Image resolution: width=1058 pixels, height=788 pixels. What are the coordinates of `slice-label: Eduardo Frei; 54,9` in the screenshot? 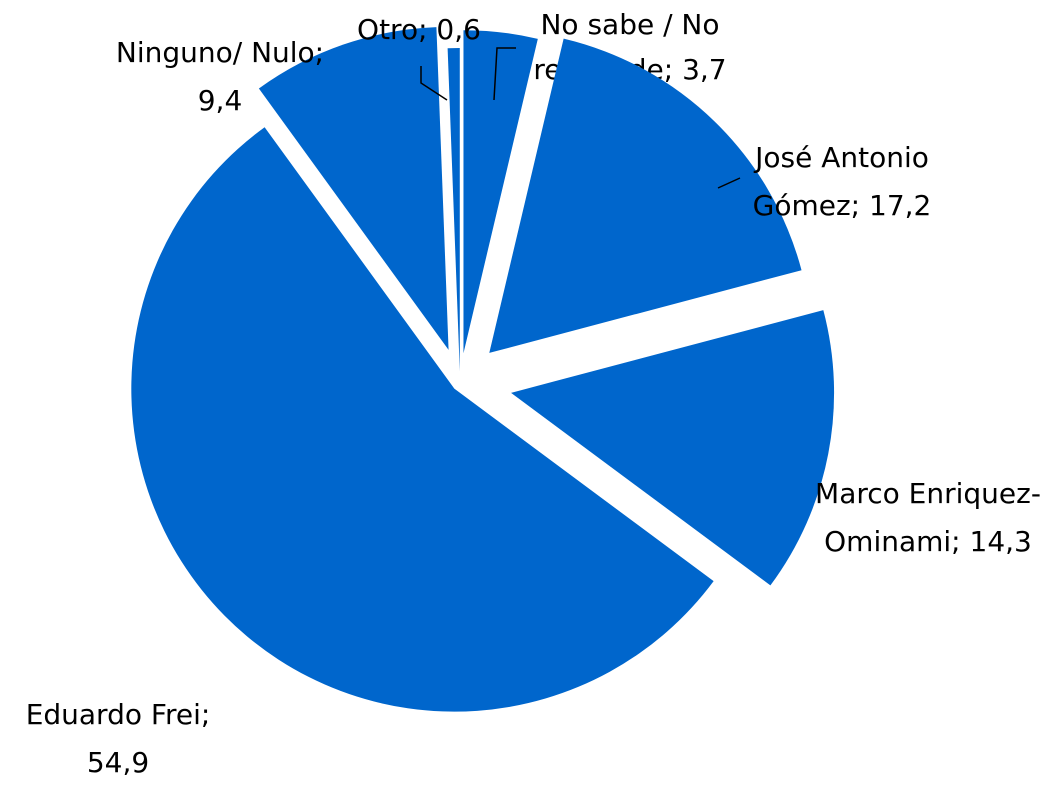 It's located at (118, 738).